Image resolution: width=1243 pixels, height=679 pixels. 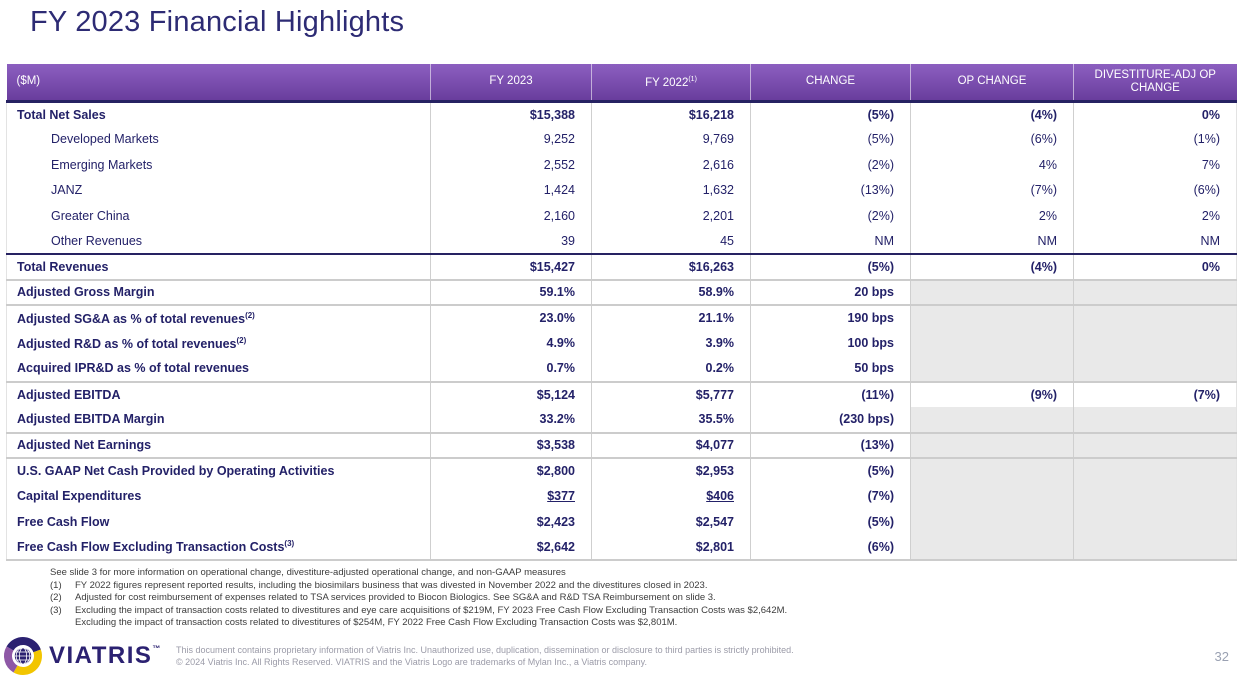 I want to click on value-cell: 1,632, so click(x=671, y=190).